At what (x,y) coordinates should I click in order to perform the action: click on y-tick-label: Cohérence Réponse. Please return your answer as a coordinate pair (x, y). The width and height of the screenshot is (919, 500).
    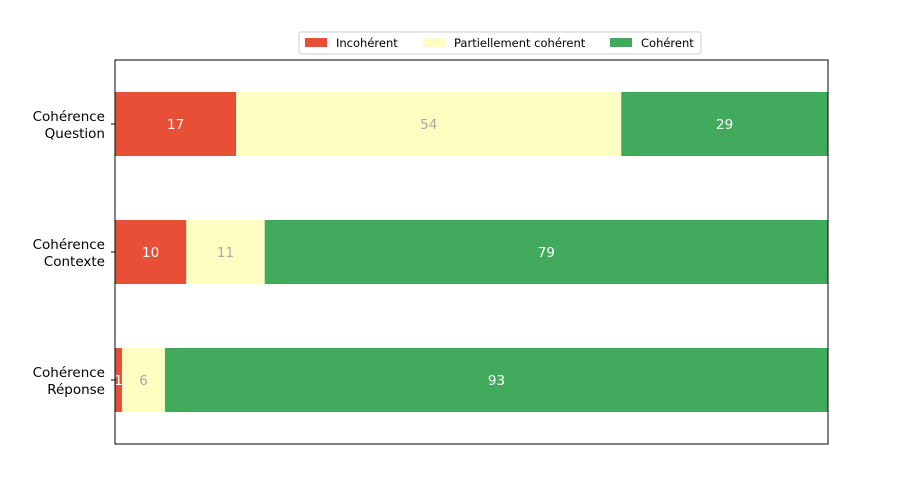
    Looking at the image, I should click on (69, 381).